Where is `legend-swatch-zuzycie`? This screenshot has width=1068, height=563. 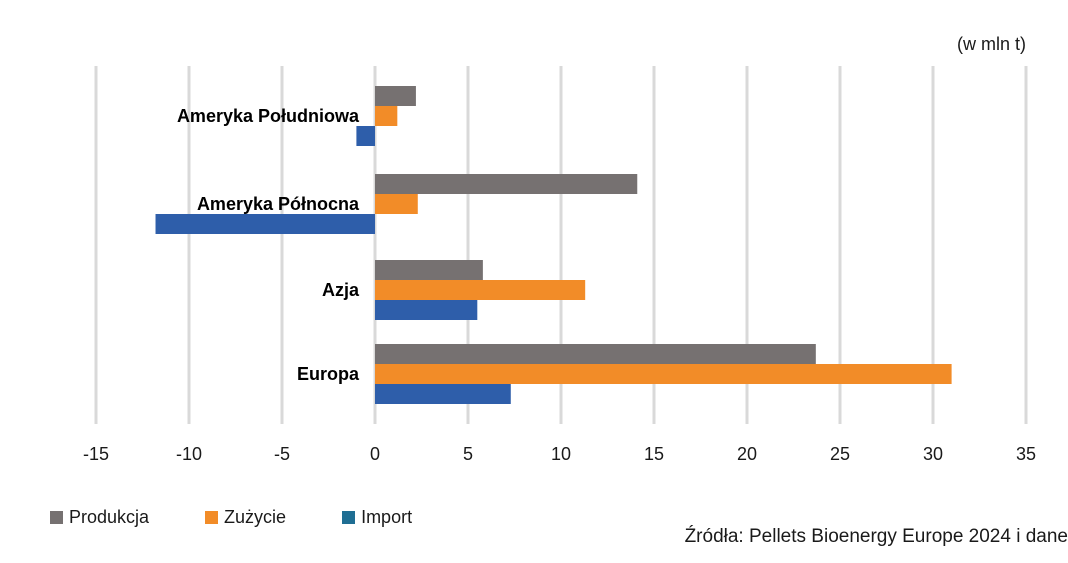 legend-swatch-zuzycie is located at coordinates (212, 517).